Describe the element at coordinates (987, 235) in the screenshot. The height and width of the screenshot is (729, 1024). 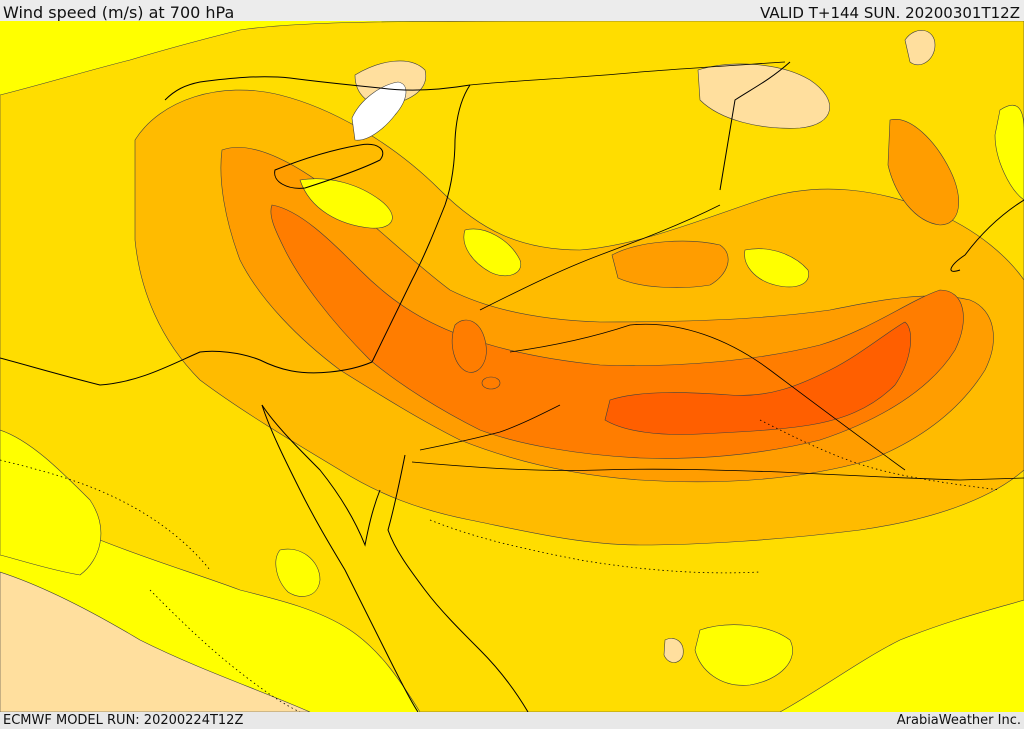
I see `persian-gulf-coast` at that location.